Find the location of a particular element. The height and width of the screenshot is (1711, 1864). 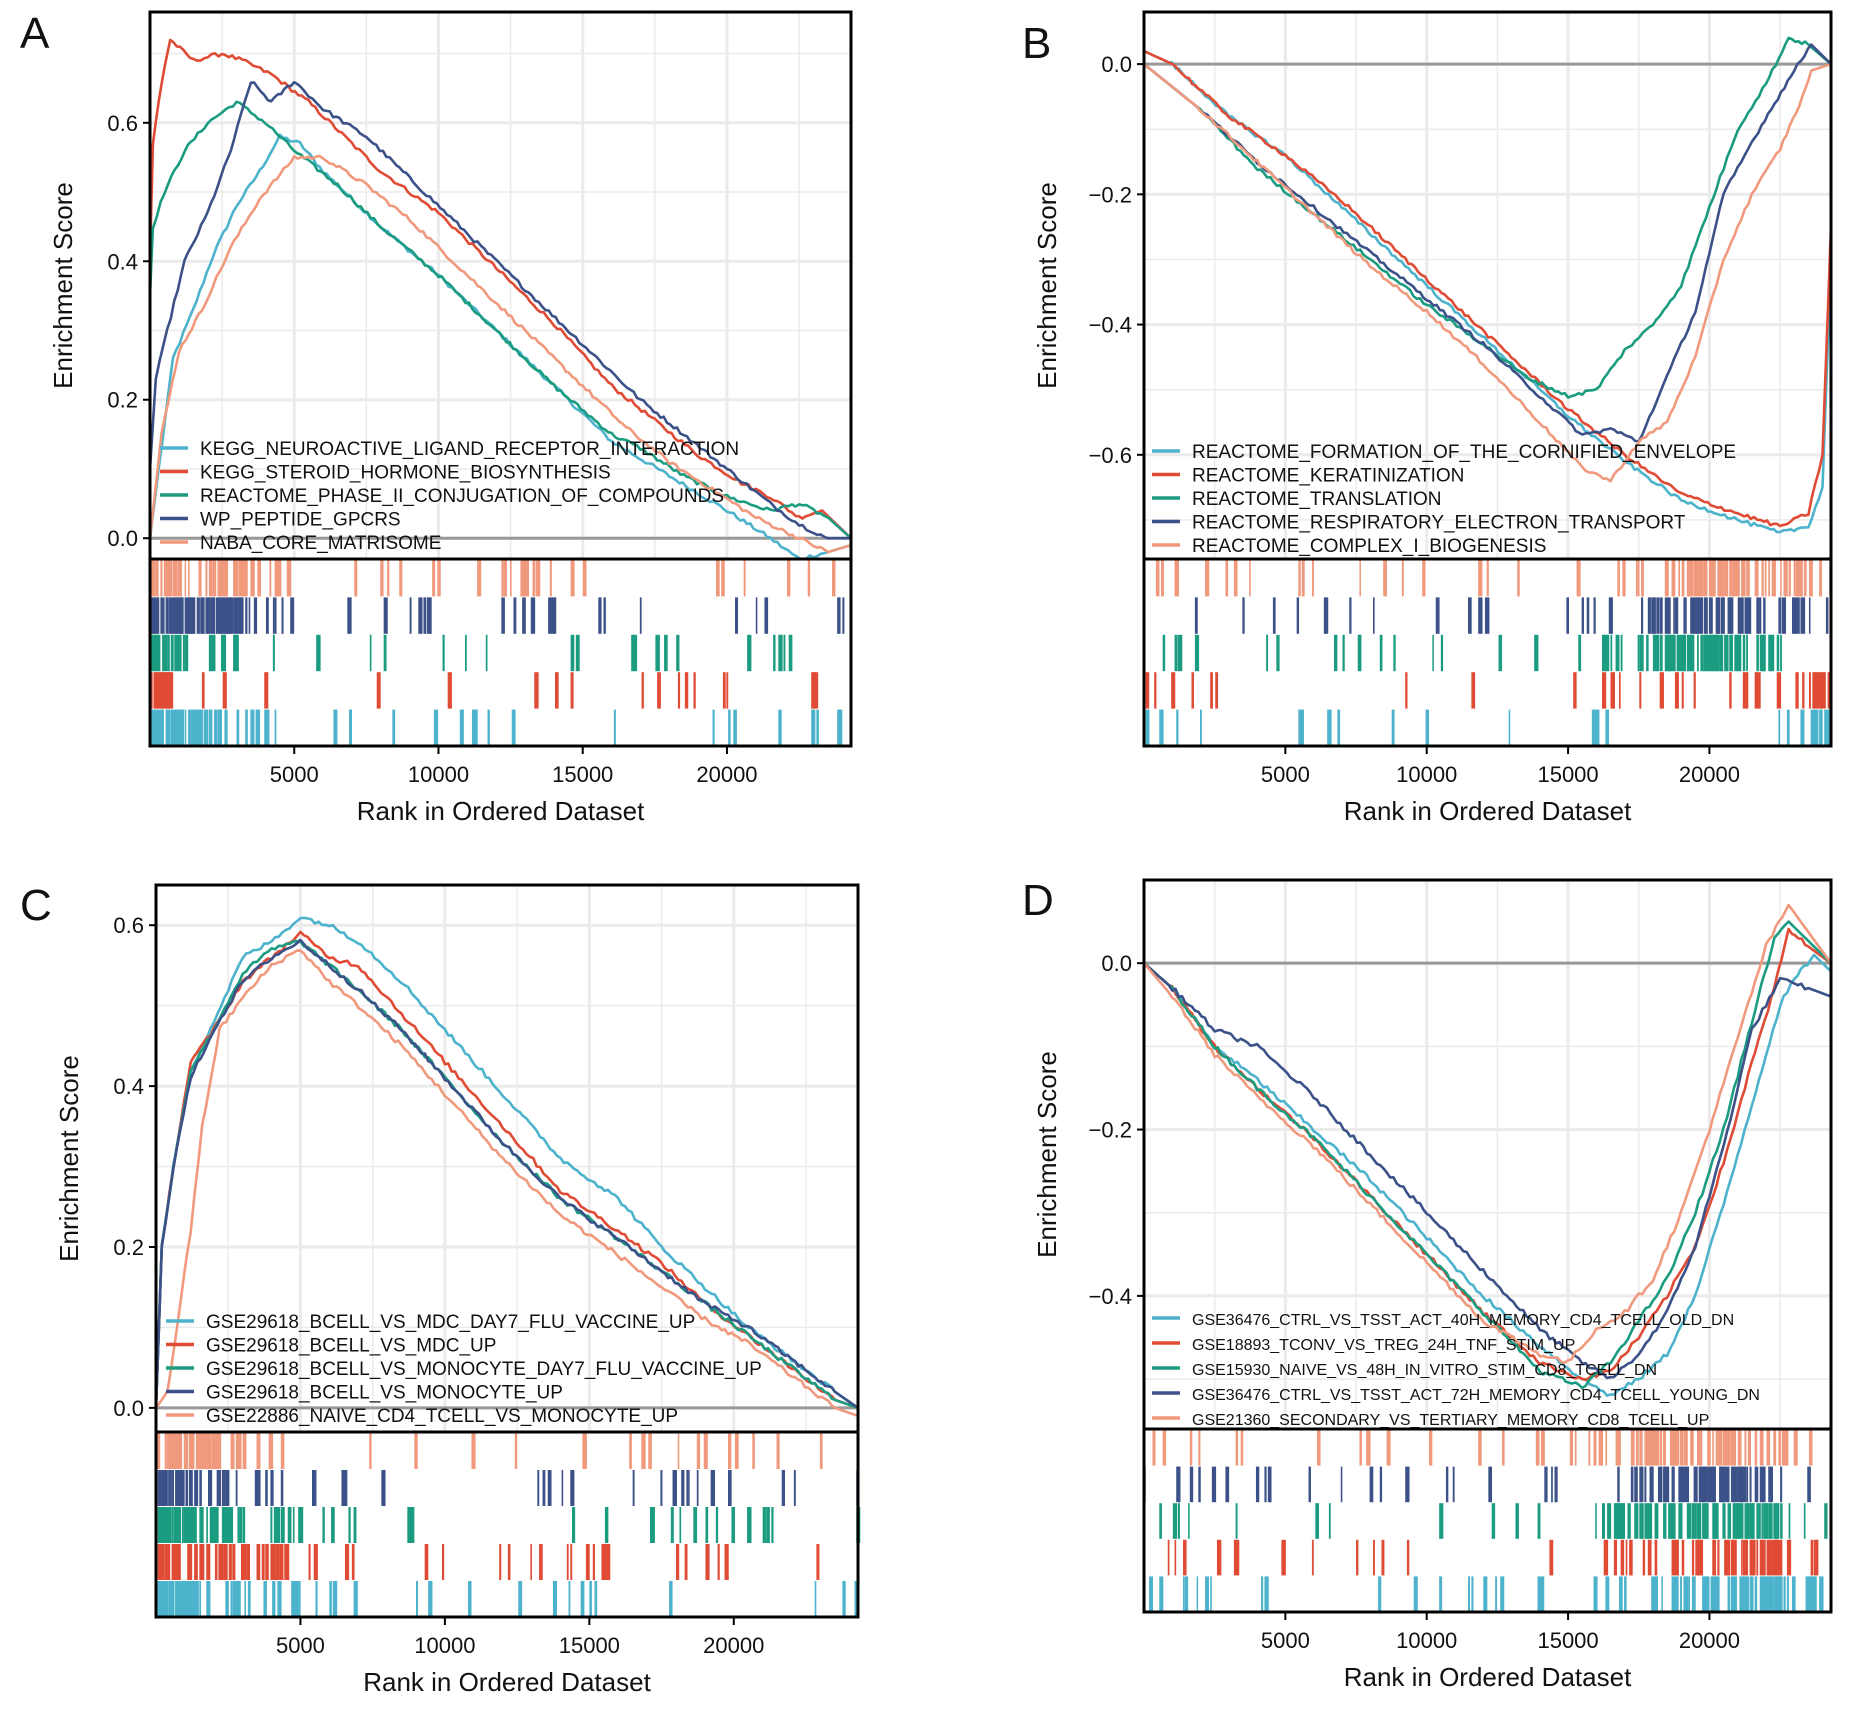

series-lines is located at coordinates (506, 1167).